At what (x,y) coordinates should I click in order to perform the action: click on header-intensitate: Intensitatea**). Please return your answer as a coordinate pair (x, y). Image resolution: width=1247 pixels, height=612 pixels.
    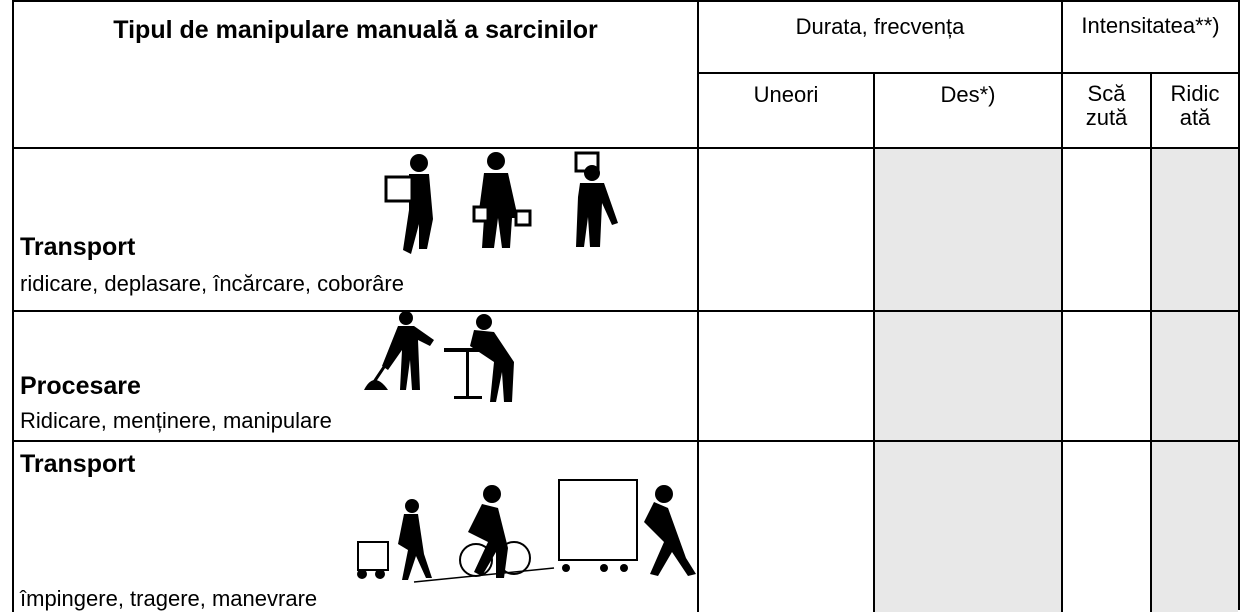
    Looking at the image, I should click on (1149, 36).